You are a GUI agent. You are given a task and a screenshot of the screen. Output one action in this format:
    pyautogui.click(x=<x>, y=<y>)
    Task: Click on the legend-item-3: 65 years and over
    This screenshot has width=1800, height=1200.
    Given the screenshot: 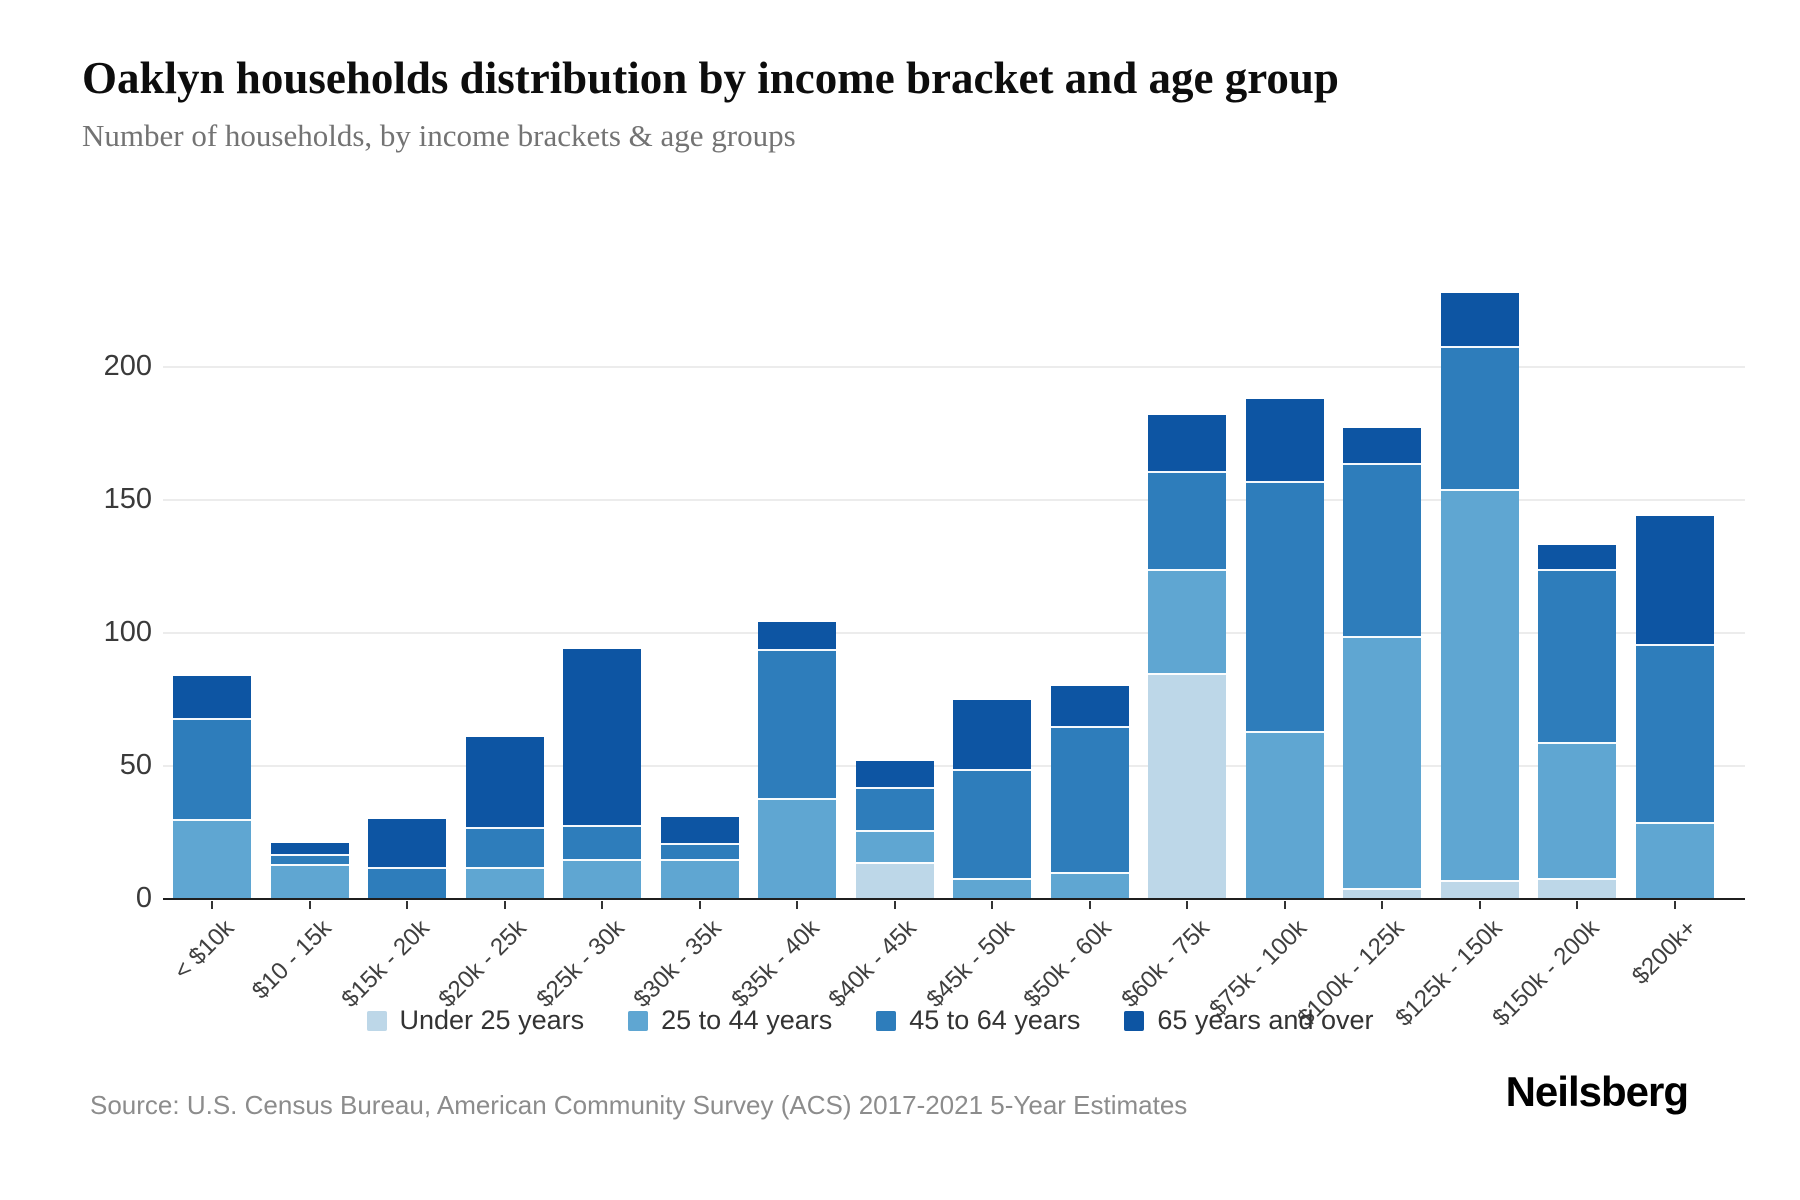 What is the action you would take?
    pyautogui.click(x=1249, y=1020)
    